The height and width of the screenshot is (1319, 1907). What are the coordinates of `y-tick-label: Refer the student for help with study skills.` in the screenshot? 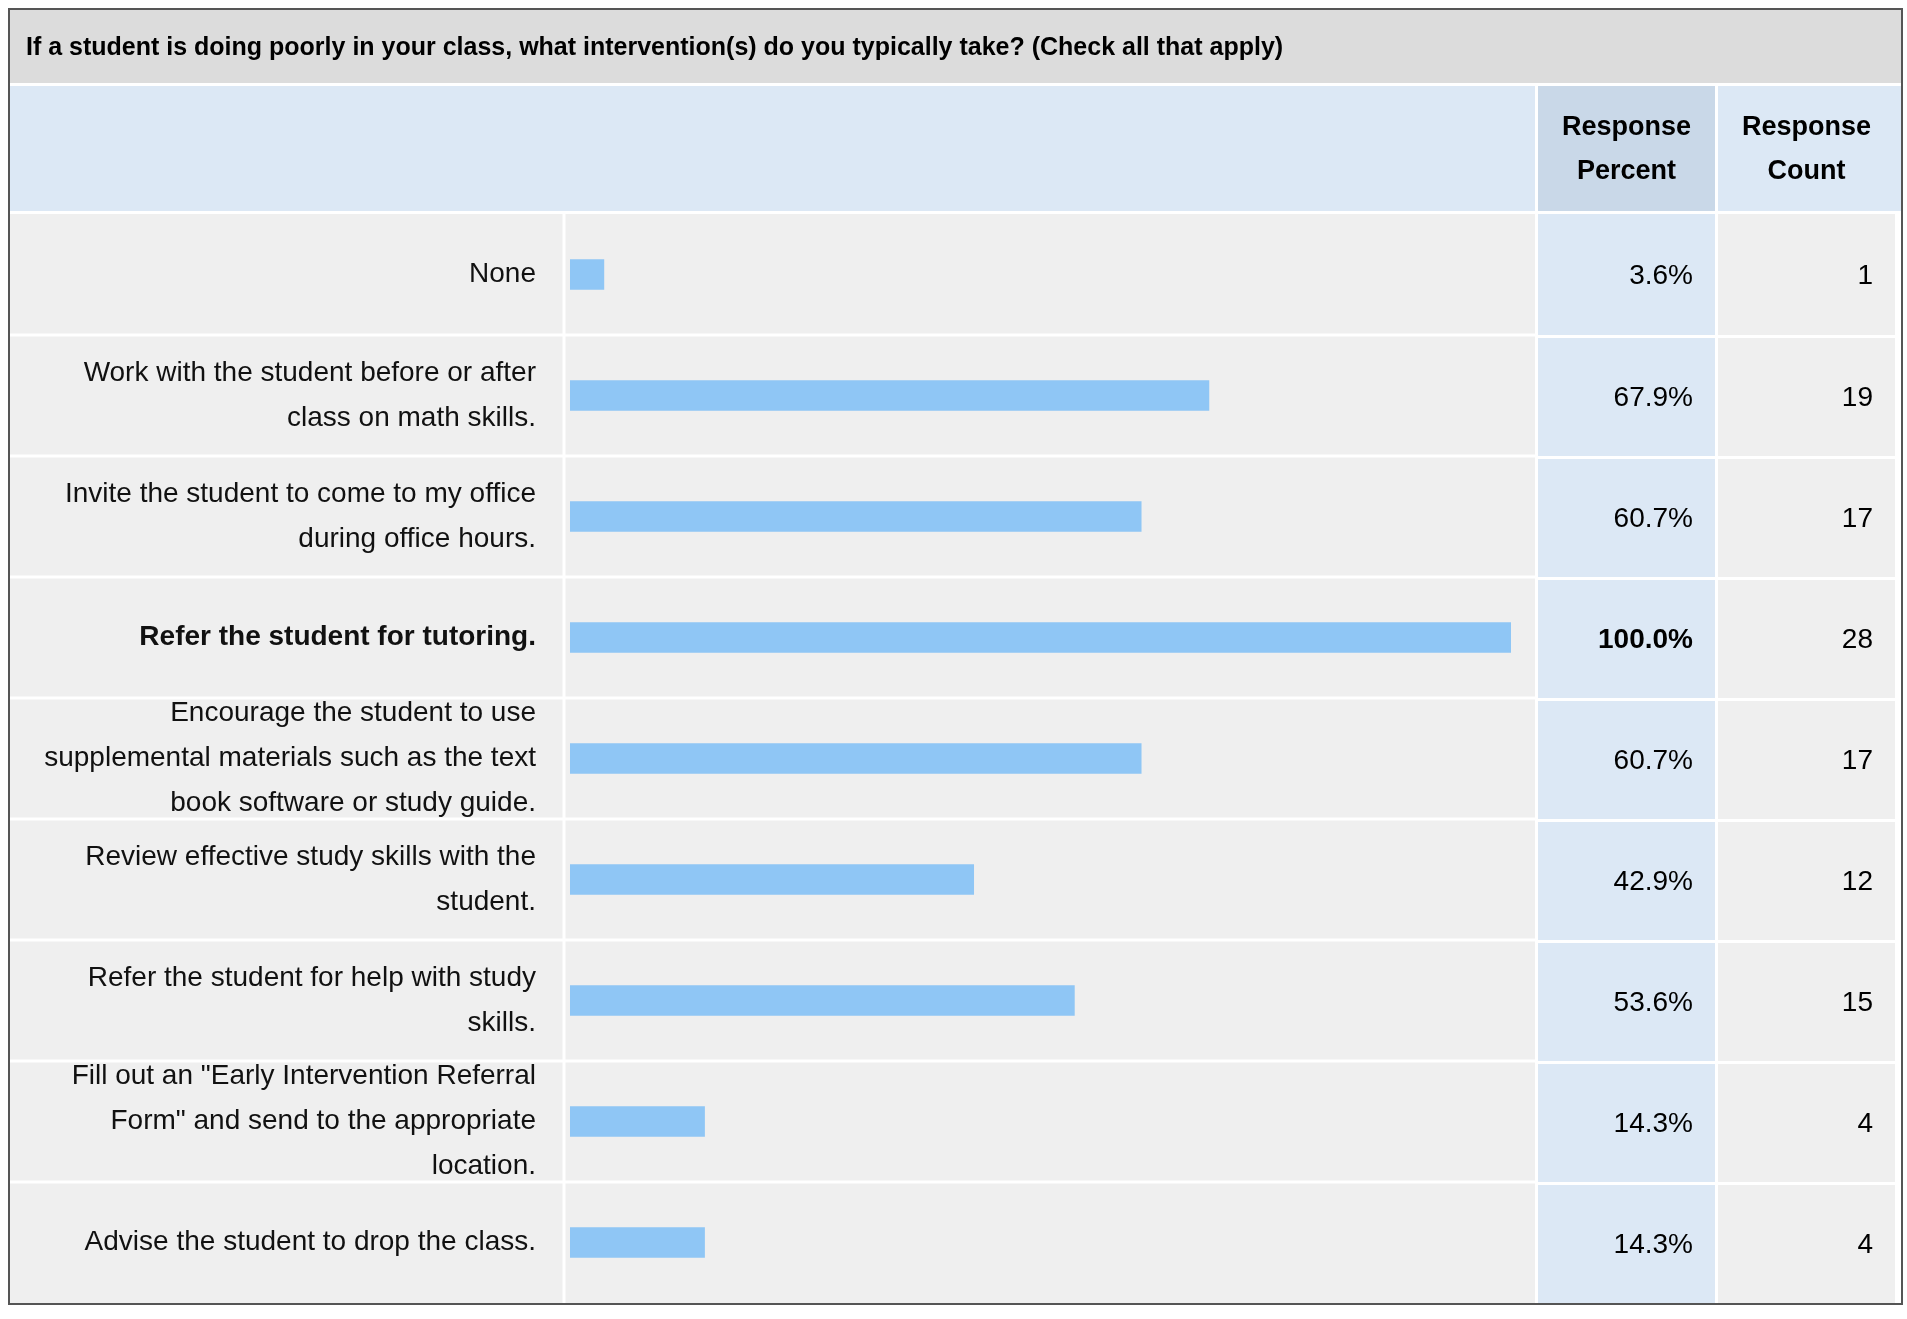 It's located at (311, 998).